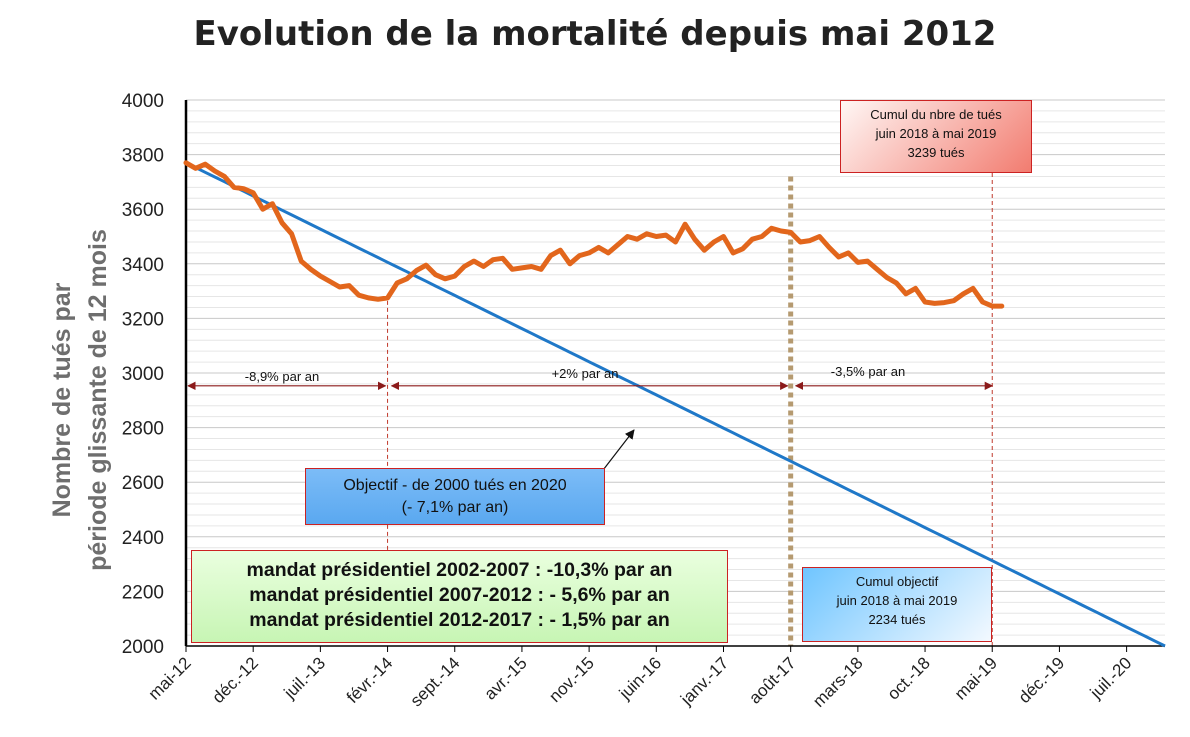 Image resolution: width=1190 pixels, height=737 pixels. What do you see at coordinates (976, 678) in the screenshot?
I see `x-tick-label: mai-19` at bounding box center [976, 678].